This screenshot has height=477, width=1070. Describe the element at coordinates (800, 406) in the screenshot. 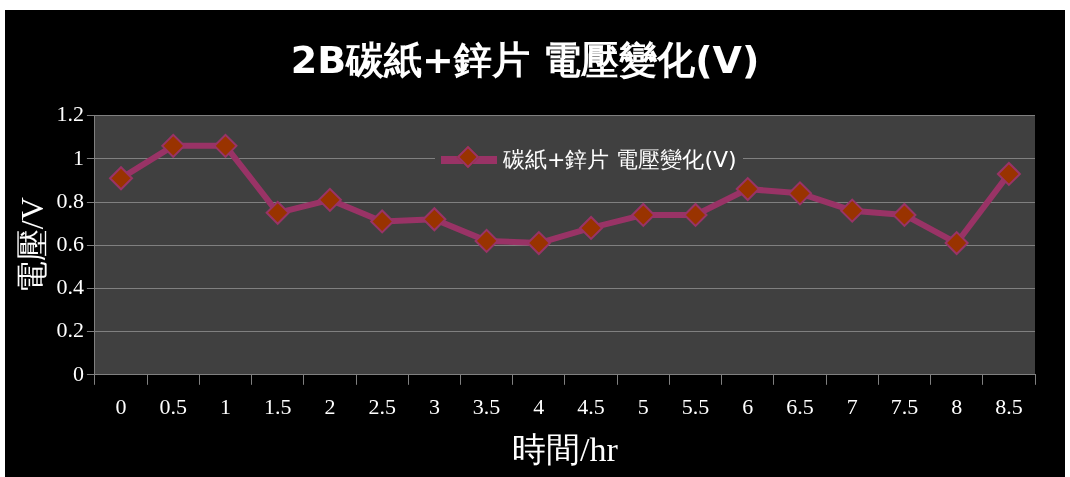

I see `x-tick-label: 6.5` at that location.